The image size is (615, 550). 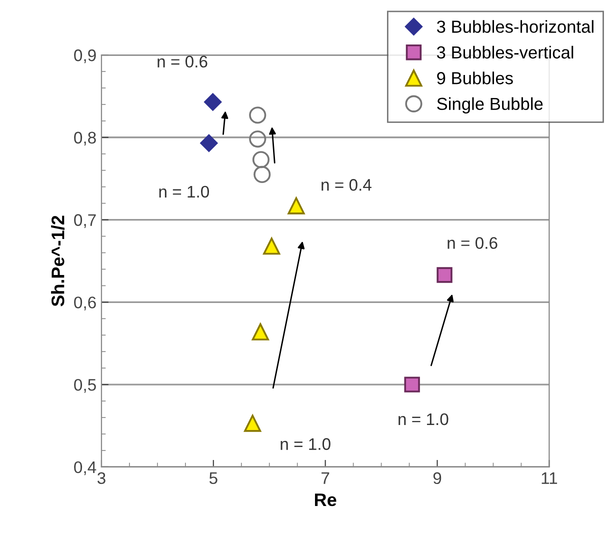 I want to click on y-tick-label: 0,8, so click(x=85, y=139).